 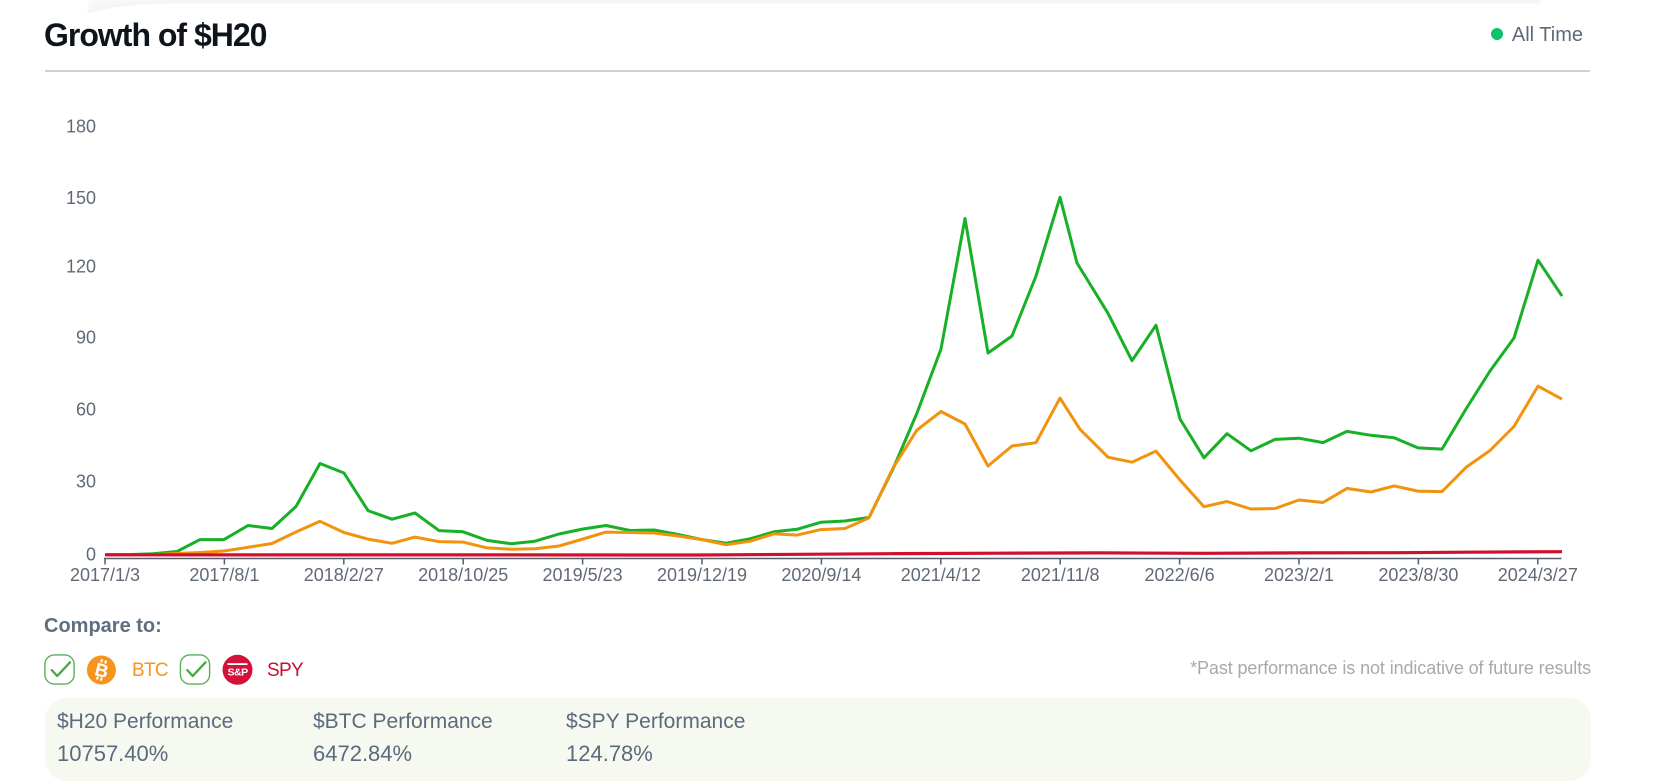 I want to click on svg-text: 60, so click(x=86, y=410).